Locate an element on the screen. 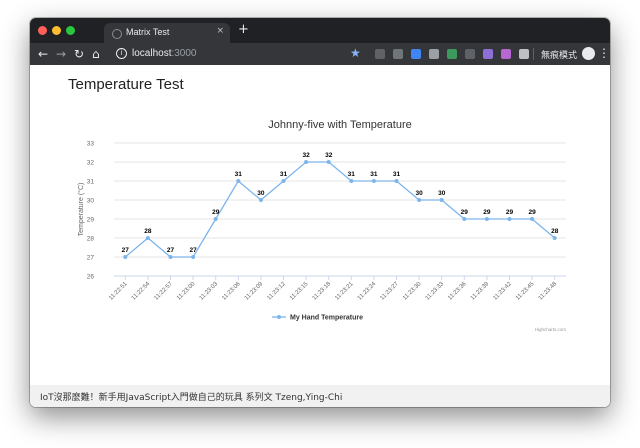 The image size is (640, 448). y-tick-label: 29 is located at coordinates (91, 220).